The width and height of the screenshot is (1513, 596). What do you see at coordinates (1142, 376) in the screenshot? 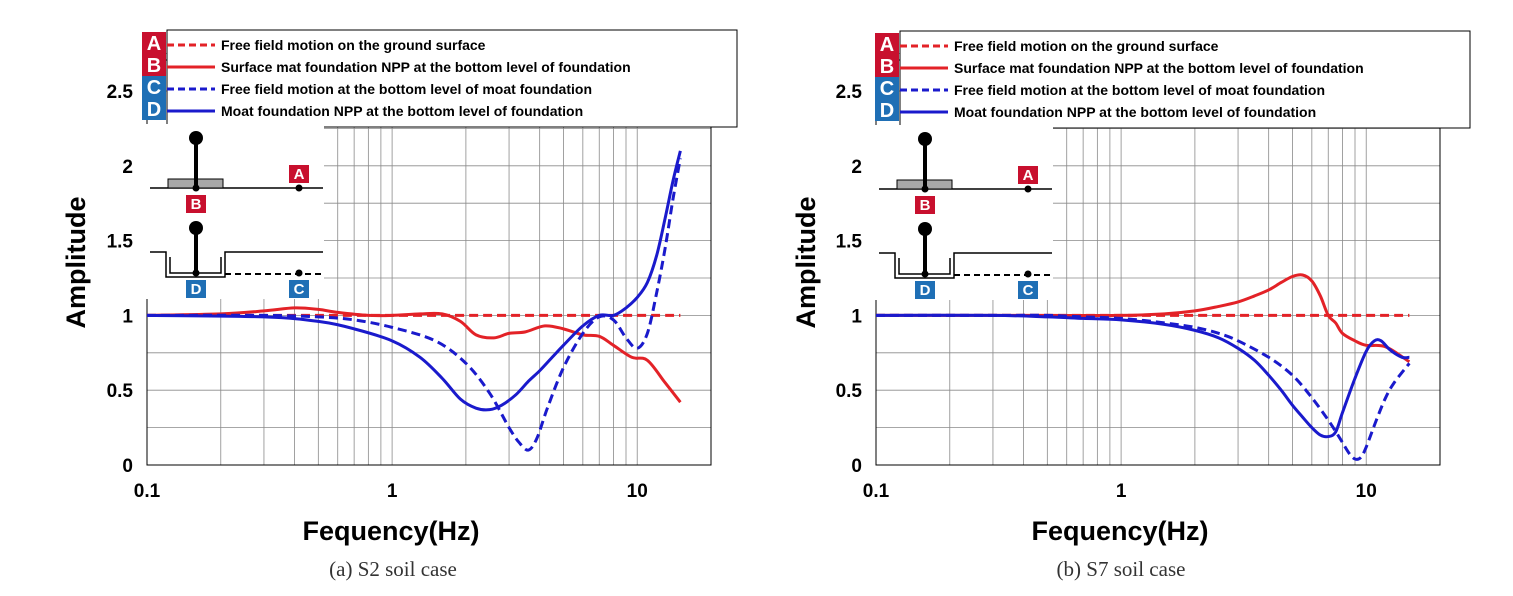
I see `series-line-d` at bounding box center [1142, 376].